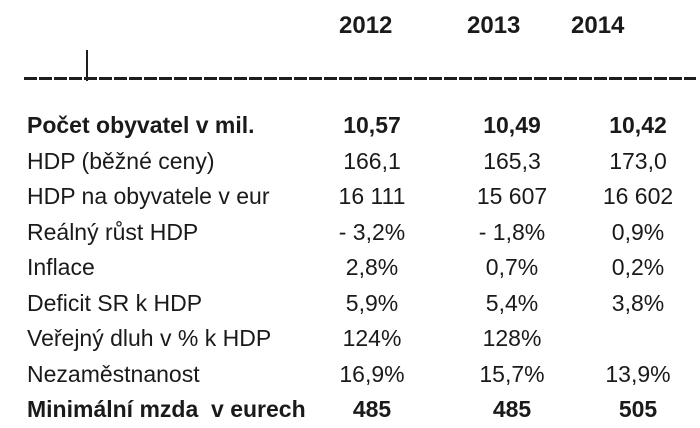 The width and height of the screenshot is (700, 428). I want to click on value-2012: 16,9%, so click(372, 373).